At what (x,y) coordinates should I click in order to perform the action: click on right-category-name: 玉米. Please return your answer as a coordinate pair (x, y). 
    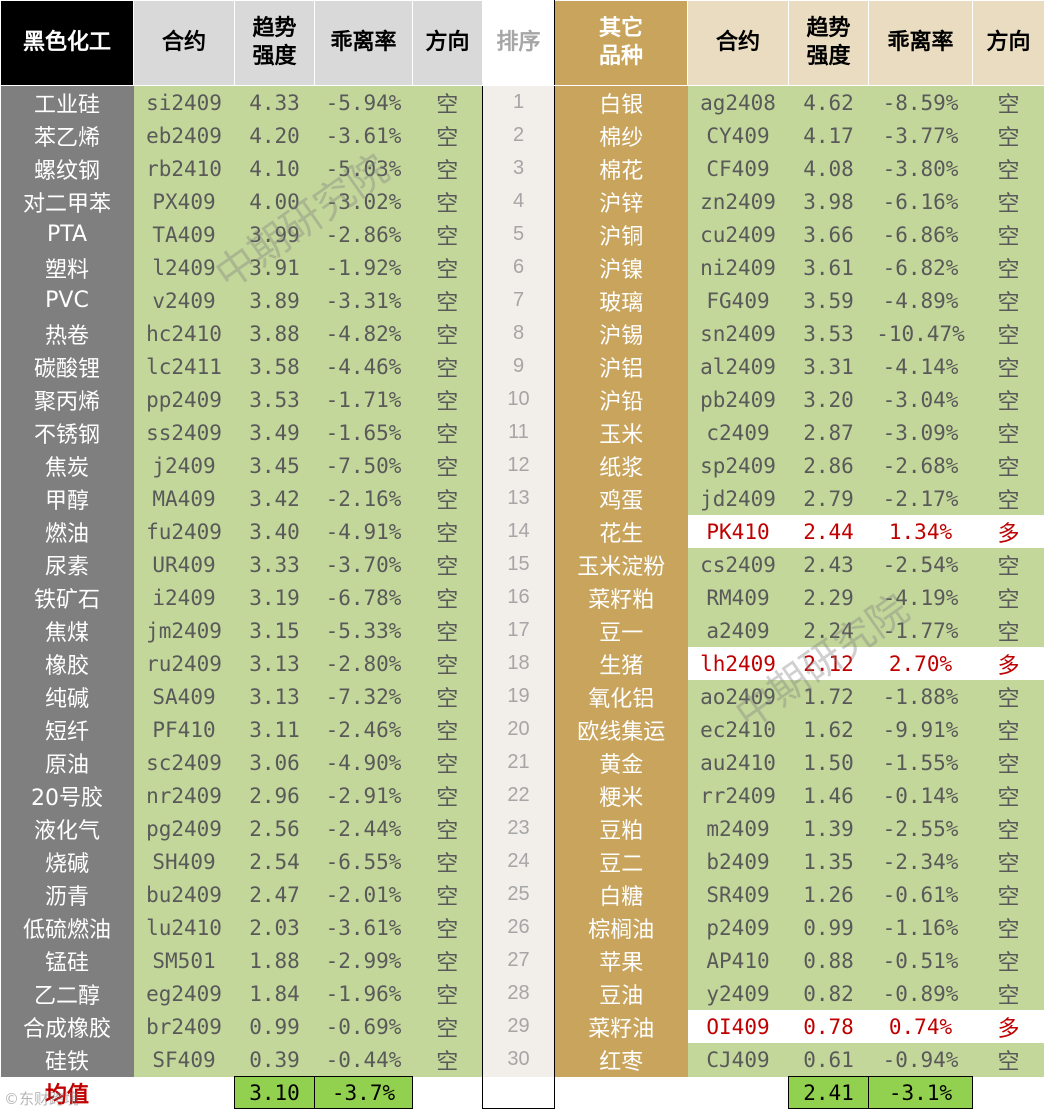
    Looking at the image, I should click on (621, 432).